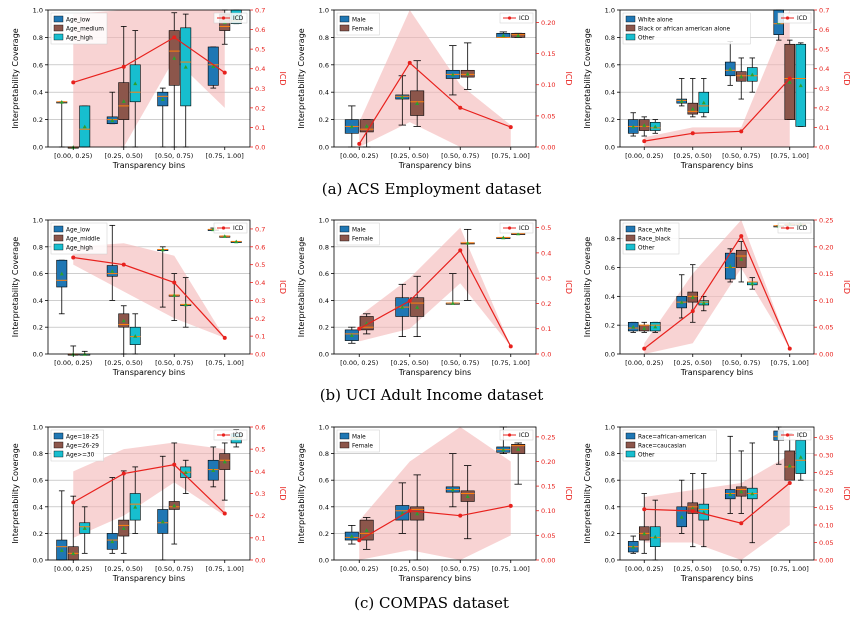 The width and height of the screenshot is (863, 617). Describe the element at coordinates (669, 445) in the screenshot. I see `group-legend: Race=african-american Race=caucasian Other` at that location.